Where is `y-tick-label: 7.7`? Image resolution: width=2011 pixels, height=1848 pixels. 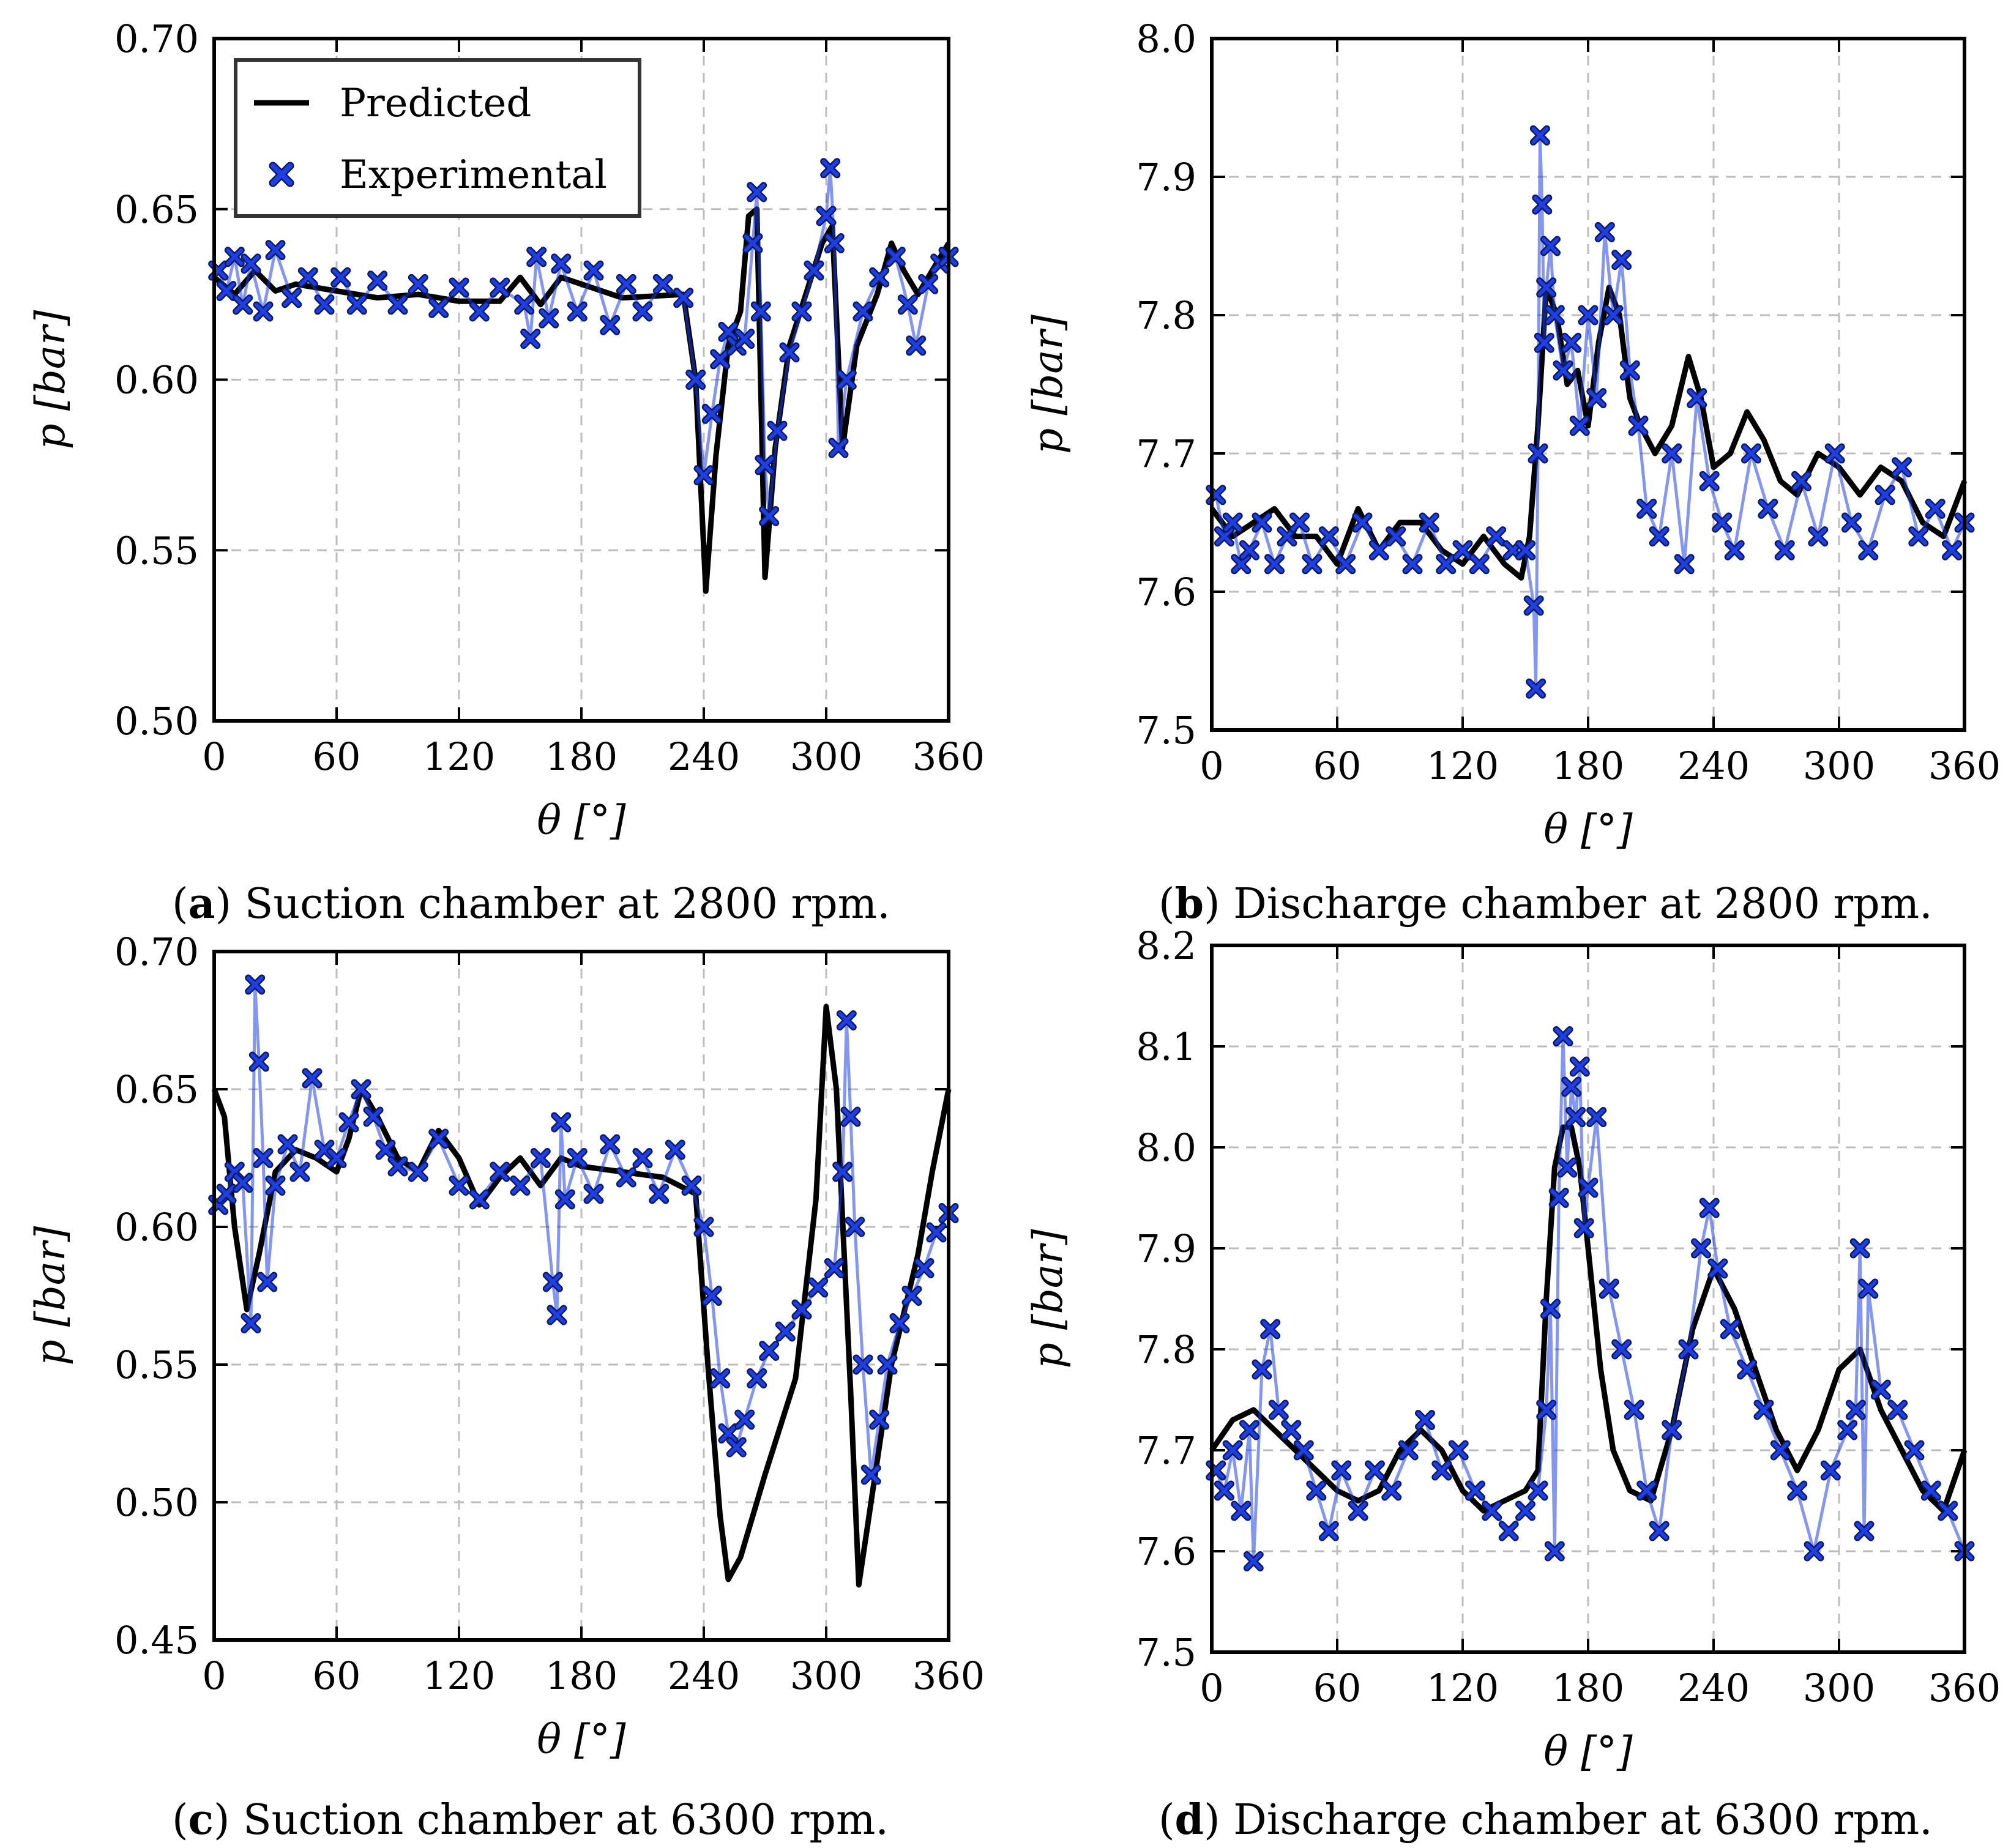 y-tick-label: 7.7 is located at coordinates (1166, 1450).